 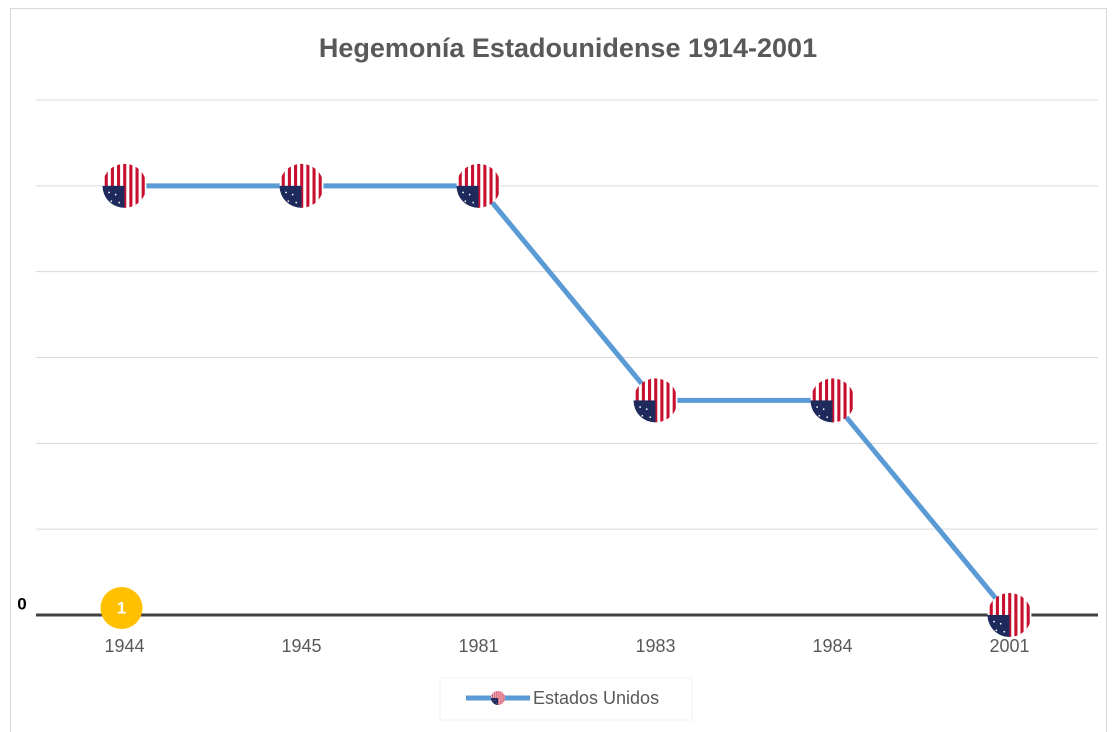 I want to click on x-tick-label: 1983, so click(x=655, y=646).